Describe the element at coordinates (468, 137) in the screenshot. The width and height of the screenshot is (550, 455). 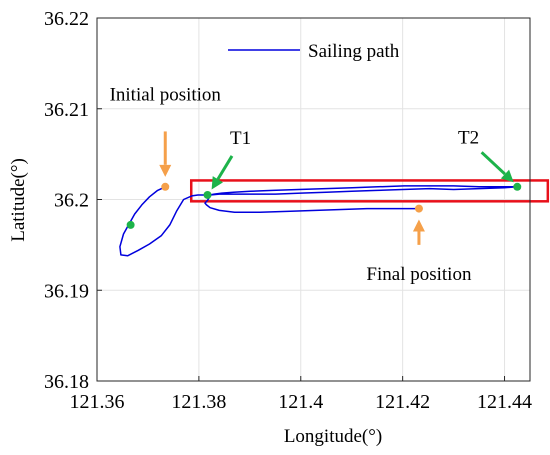
I see `annotation-label-t2: T2` at that location.